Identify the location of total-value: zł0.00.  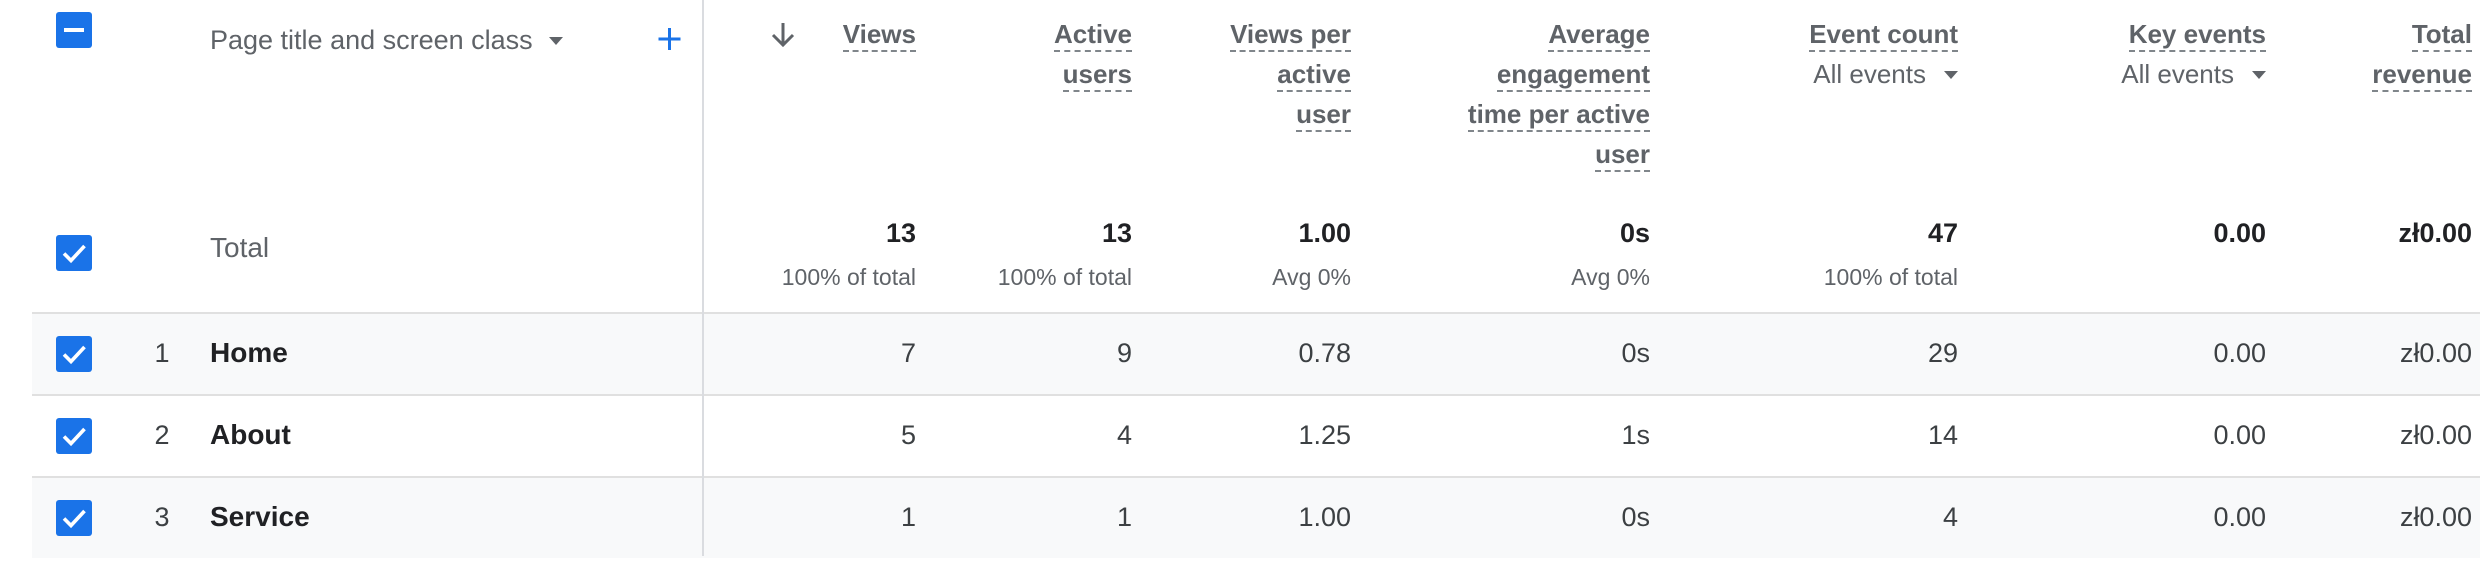
(2435, 233).